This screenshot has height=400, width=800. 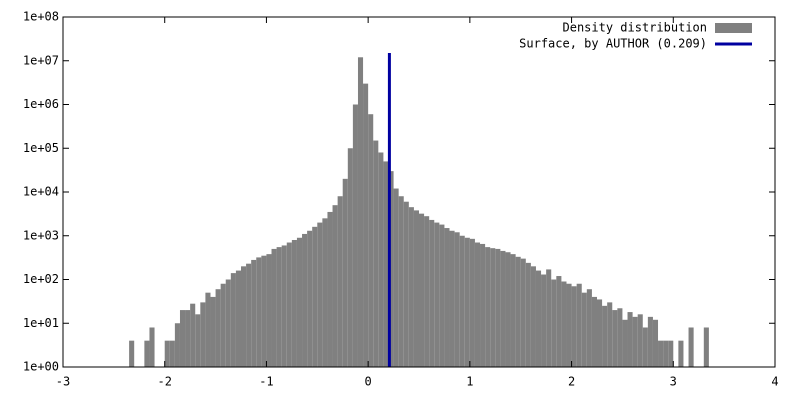 I want to click on y-tick-label: 1e+06, so click(x=41, y=104).